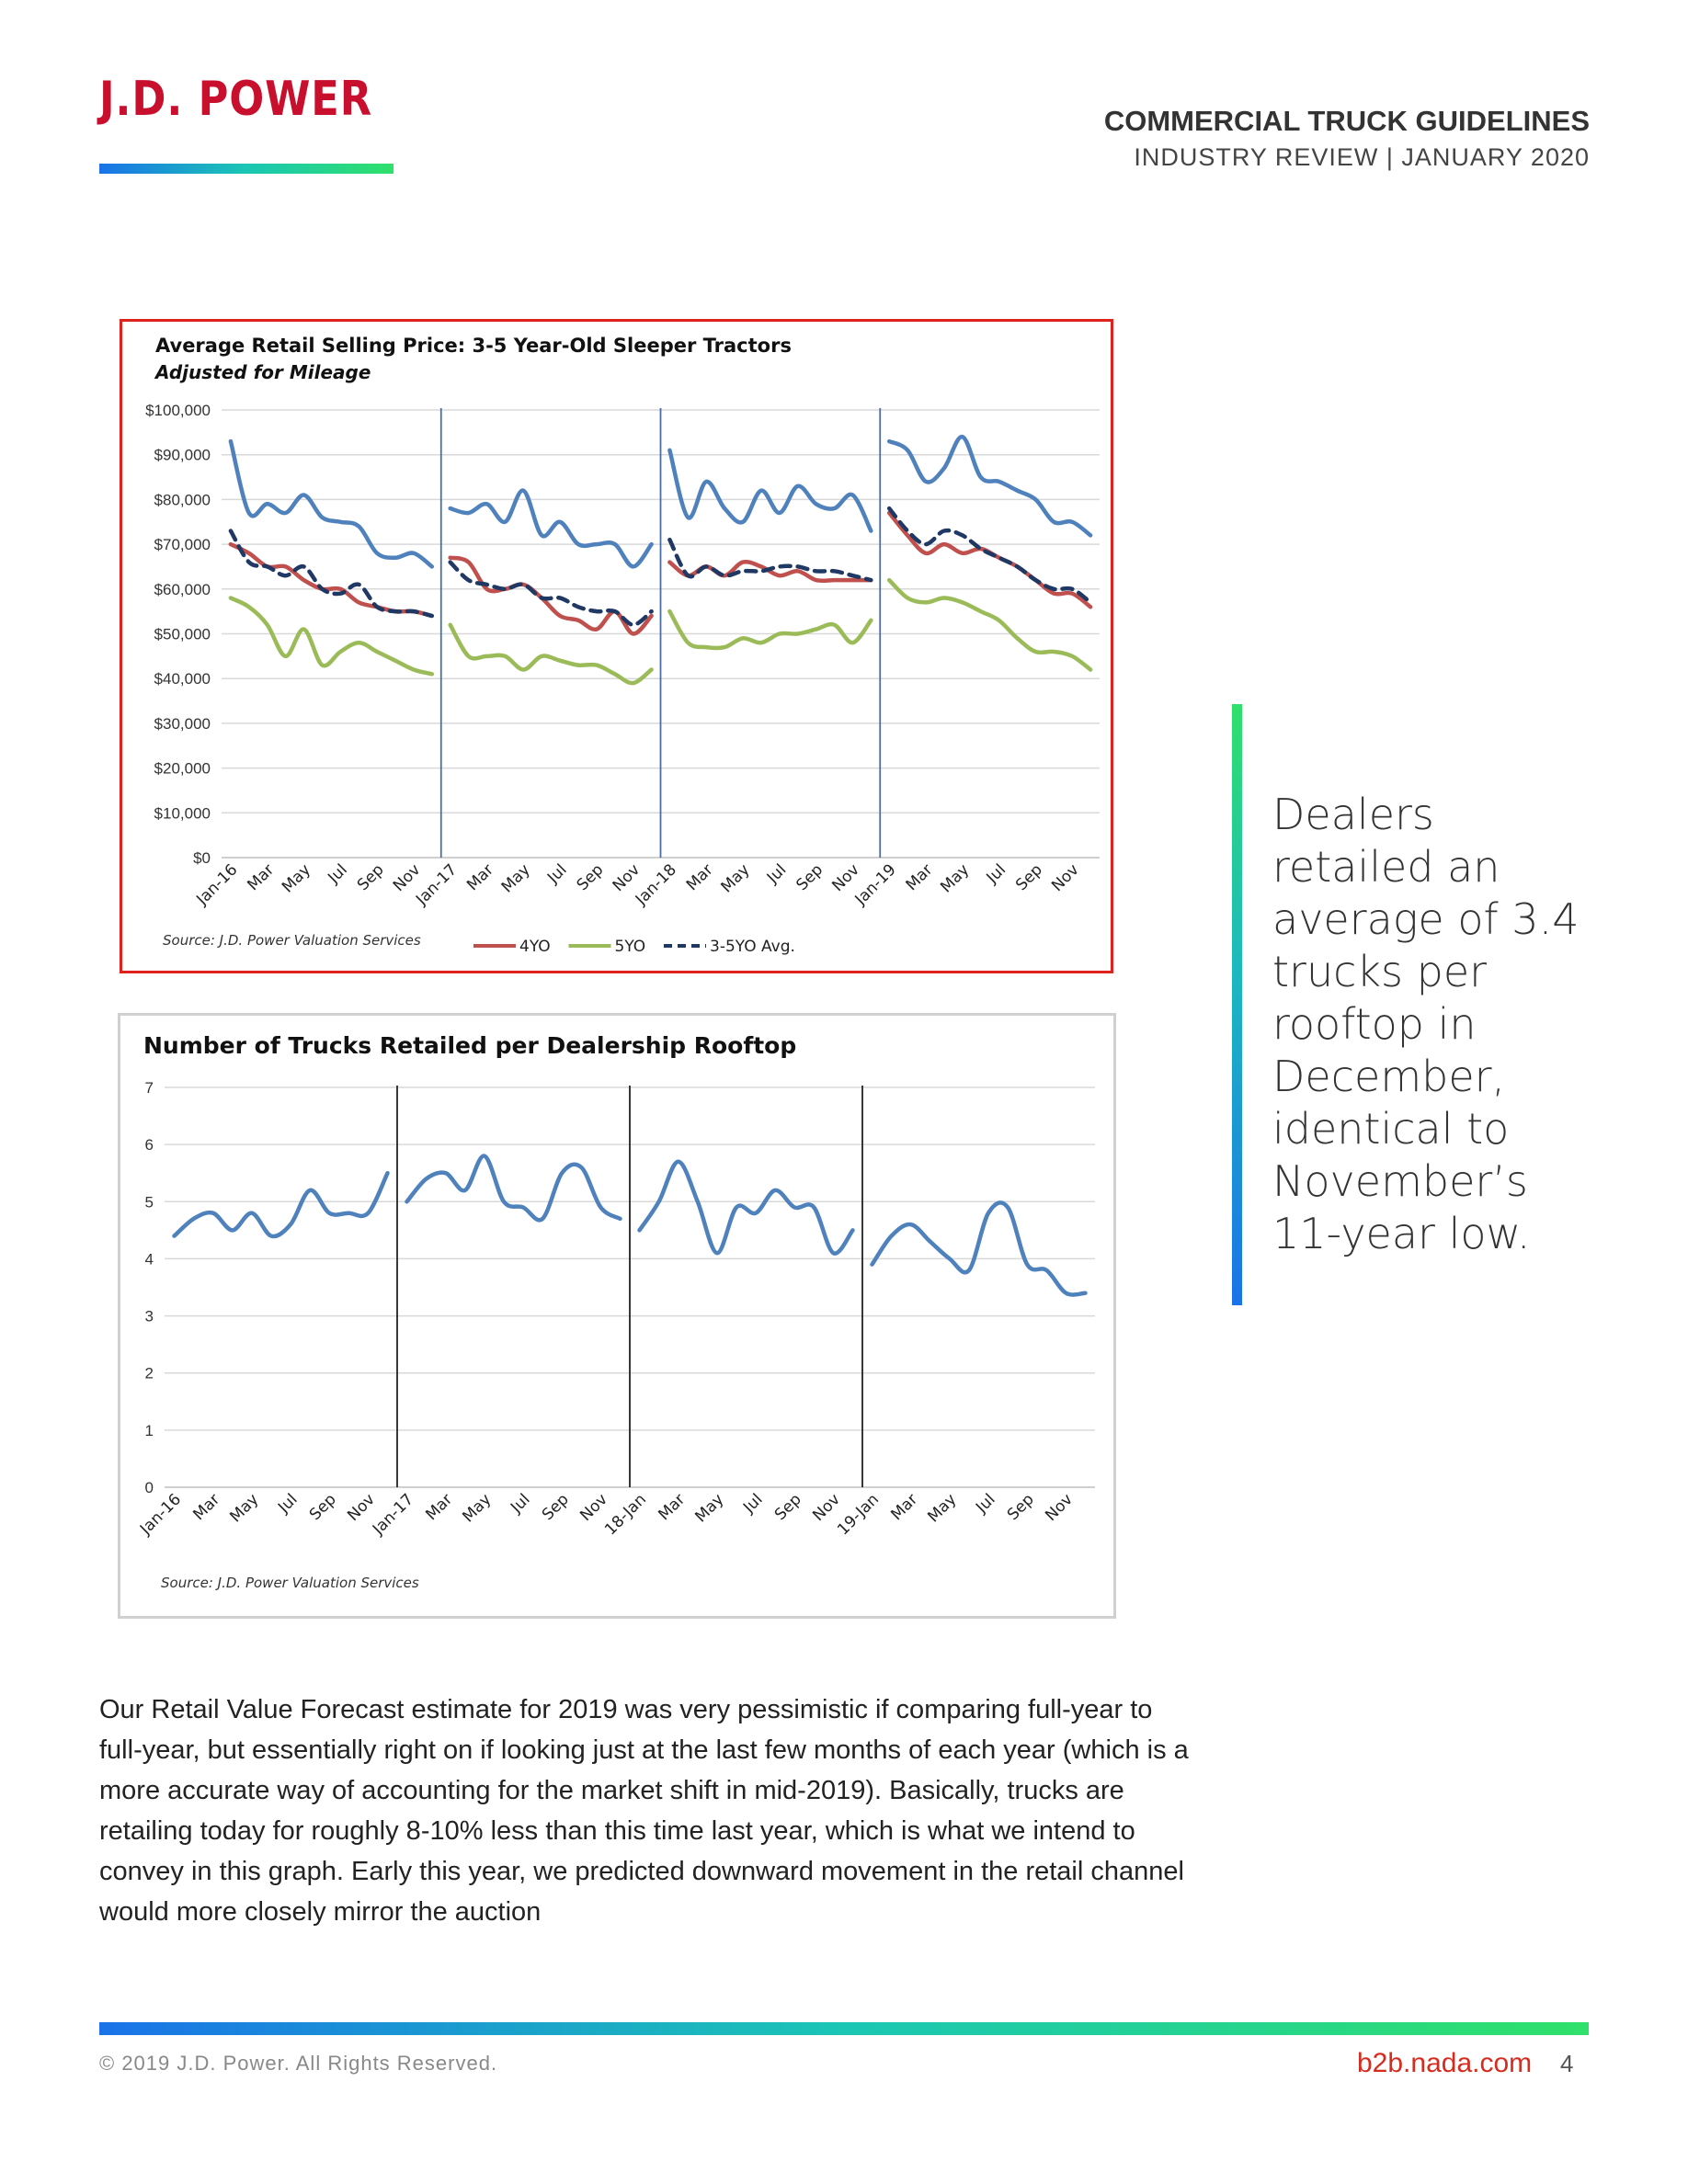 Image resolution: width=1688 pixels, height=2184 pixels. I want to click on y-tick-label: $20,000, so click(182, 769).